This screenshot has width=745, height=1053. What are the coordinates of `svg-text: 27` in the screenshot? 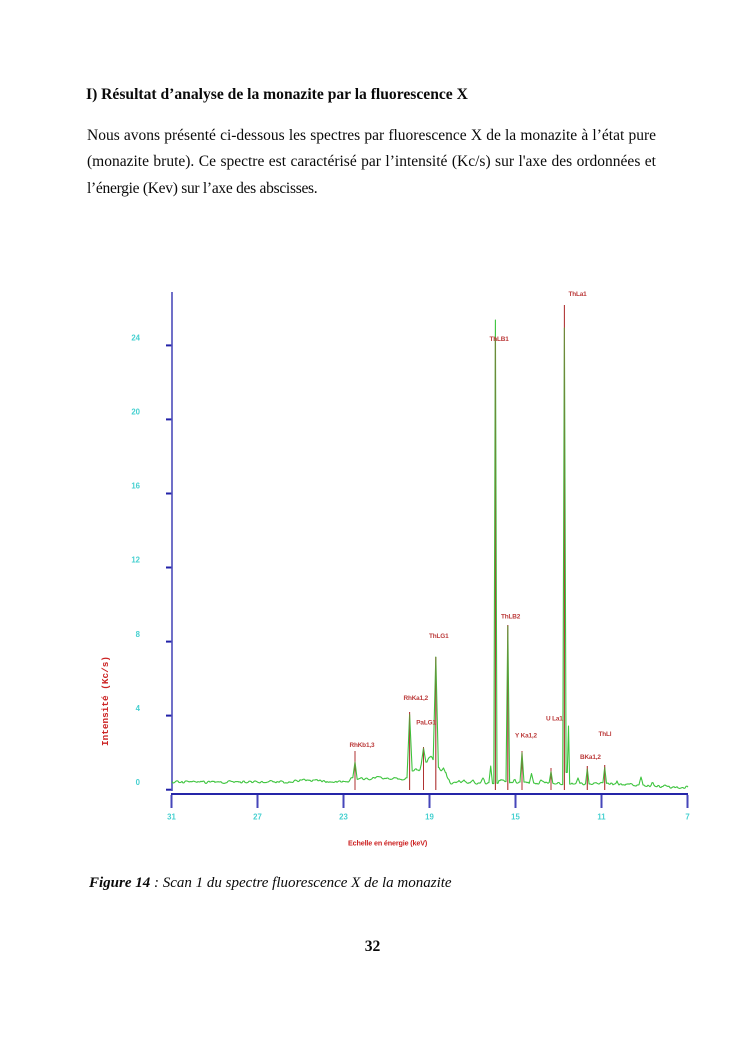 It's located at (257, 817).